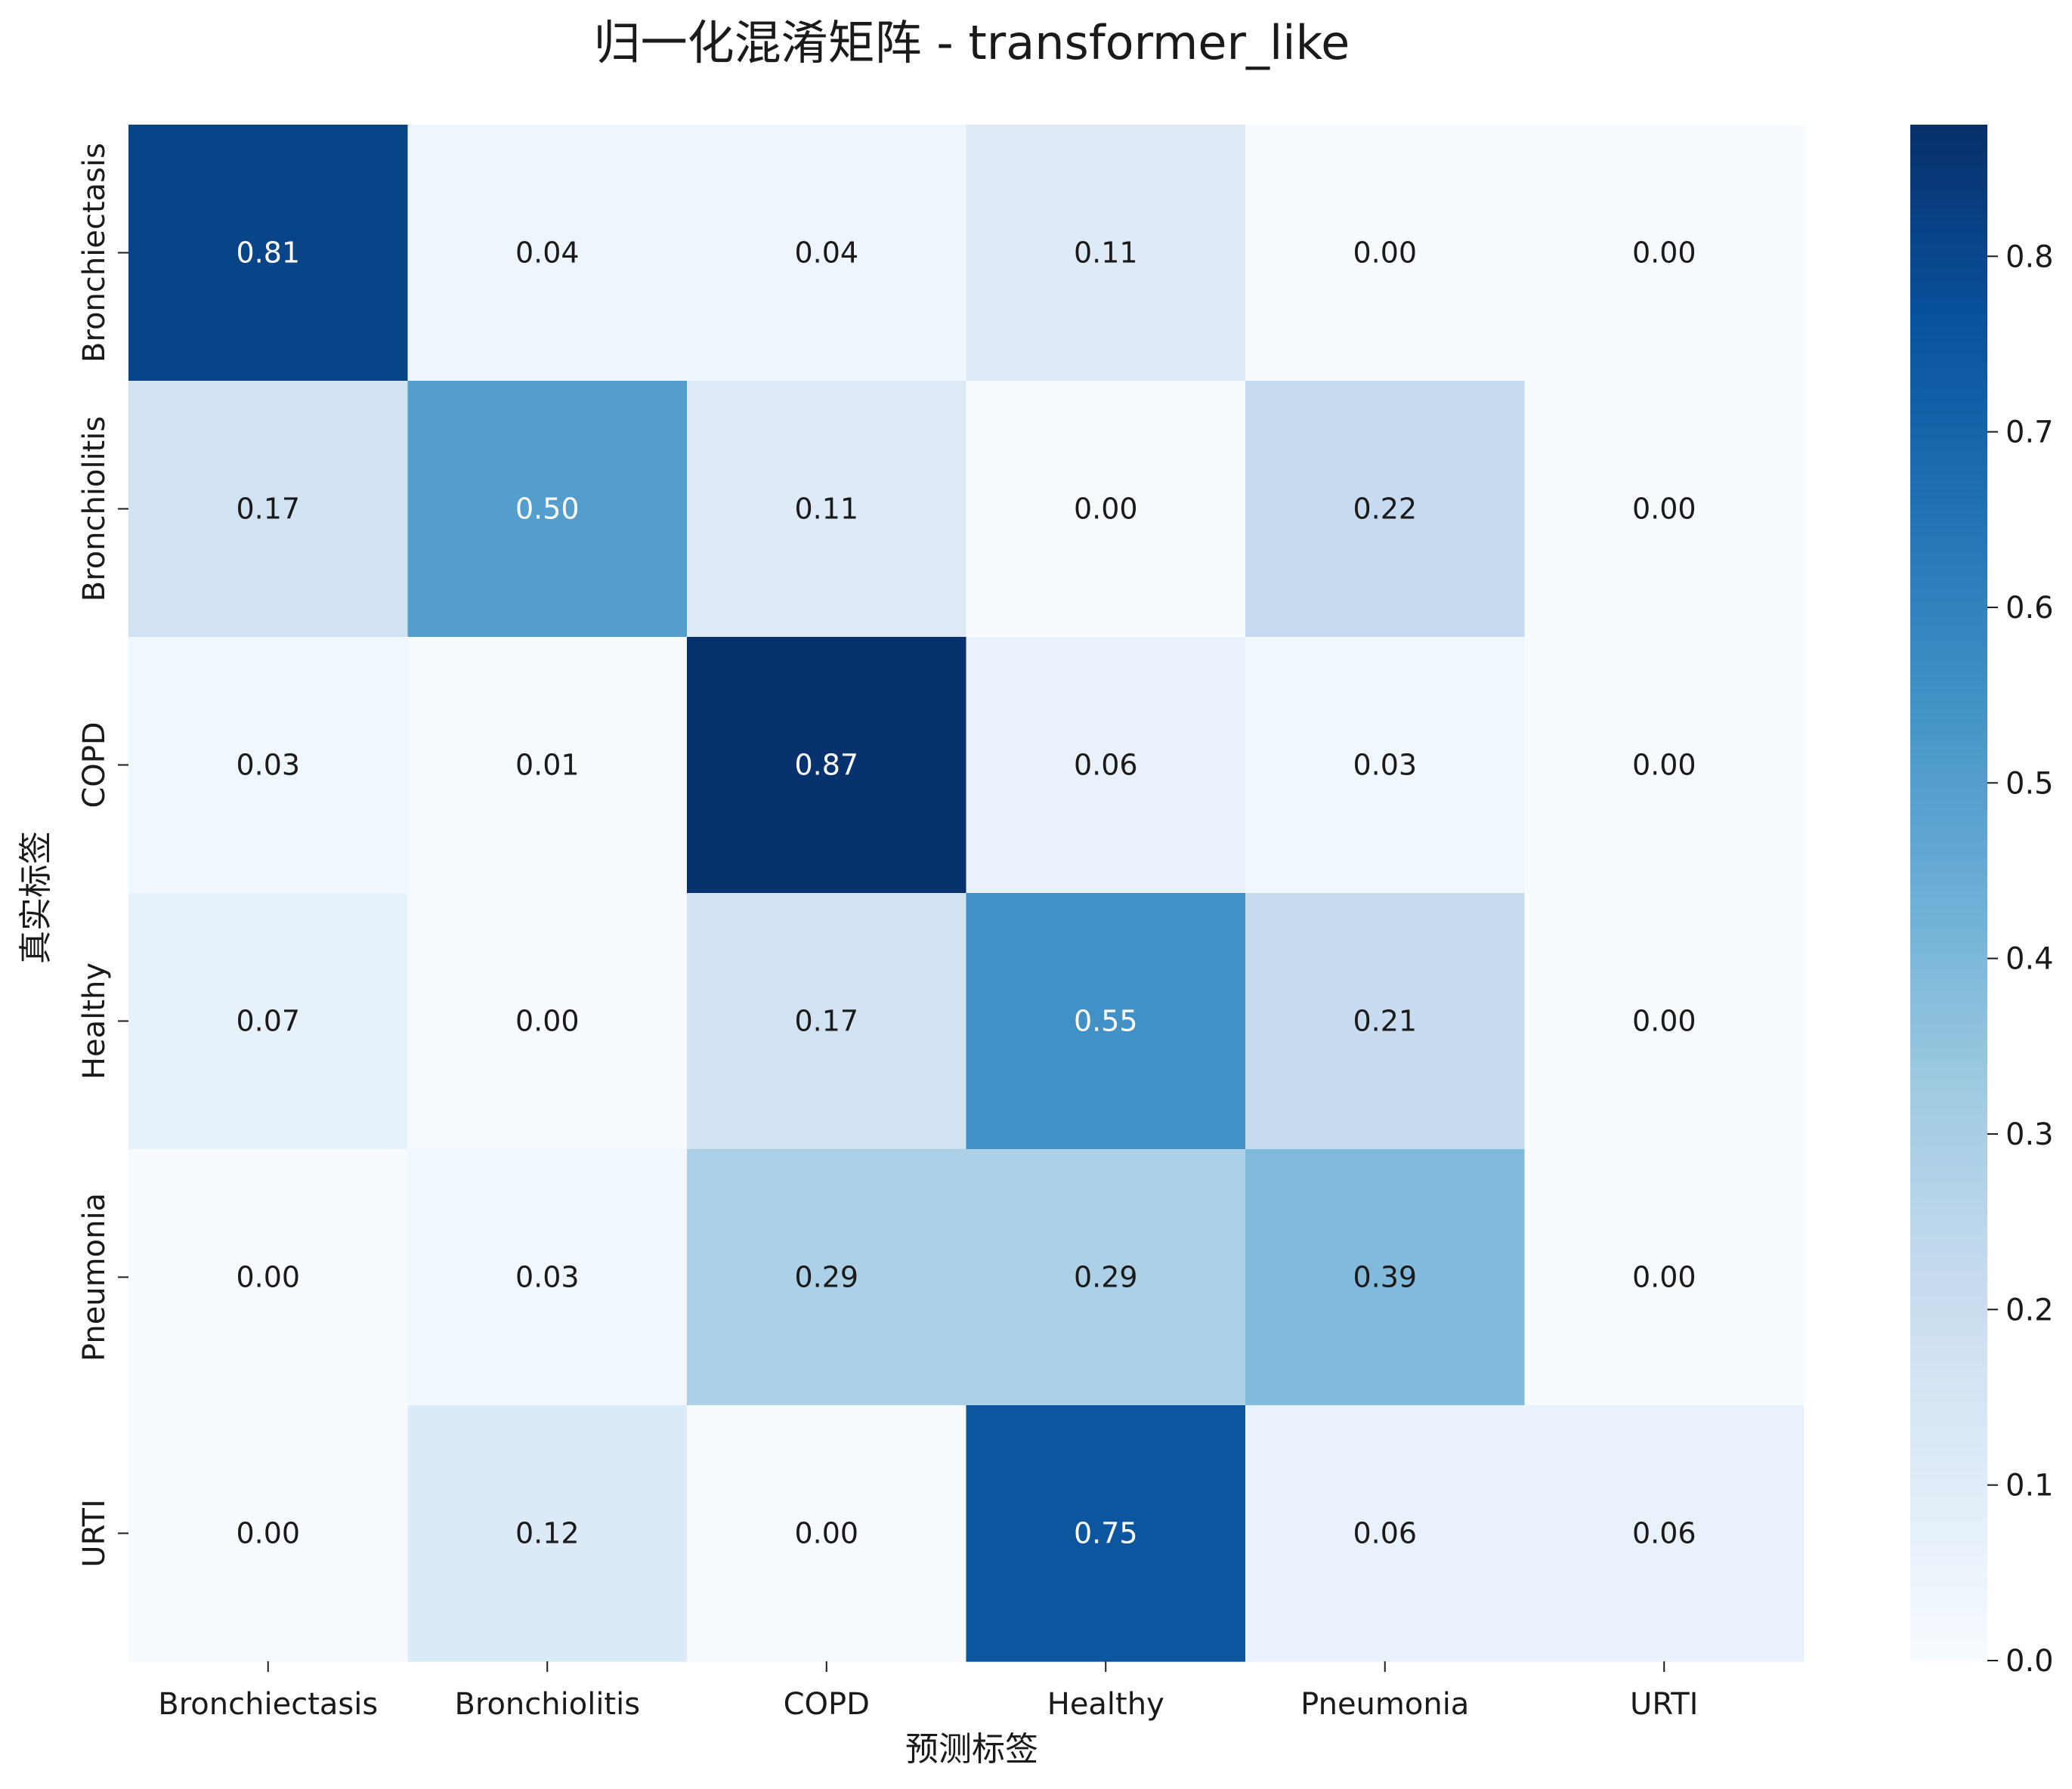  I want to click on y-tick-label: Healthy, so click(94, 1021).